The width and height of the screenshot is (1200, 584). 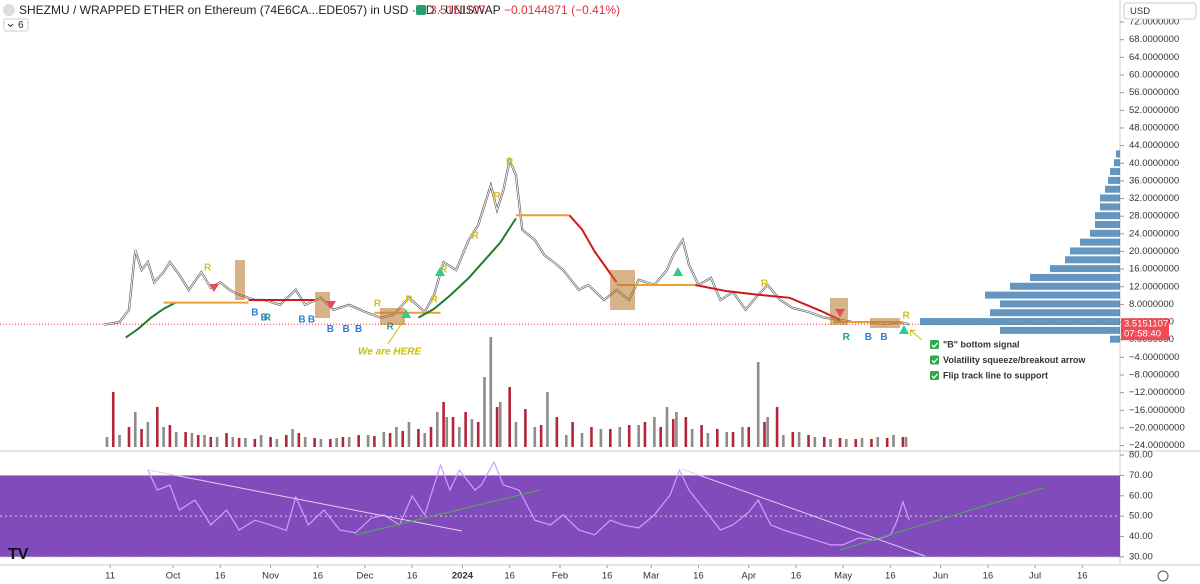 What do you see at coordinates (559, 300) in the screenshot?
I see `signal-arrows` at bounding box center [559, 300].